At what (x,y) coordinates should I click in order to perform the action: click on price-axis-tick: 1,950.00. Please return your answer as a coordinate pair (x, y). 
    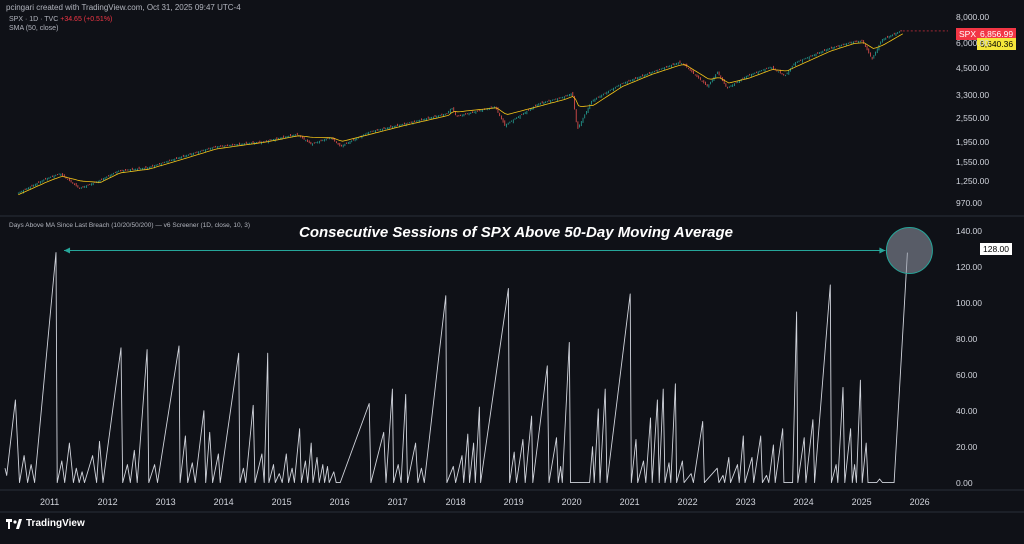
    Looking at the image, I should click on (973, 141).